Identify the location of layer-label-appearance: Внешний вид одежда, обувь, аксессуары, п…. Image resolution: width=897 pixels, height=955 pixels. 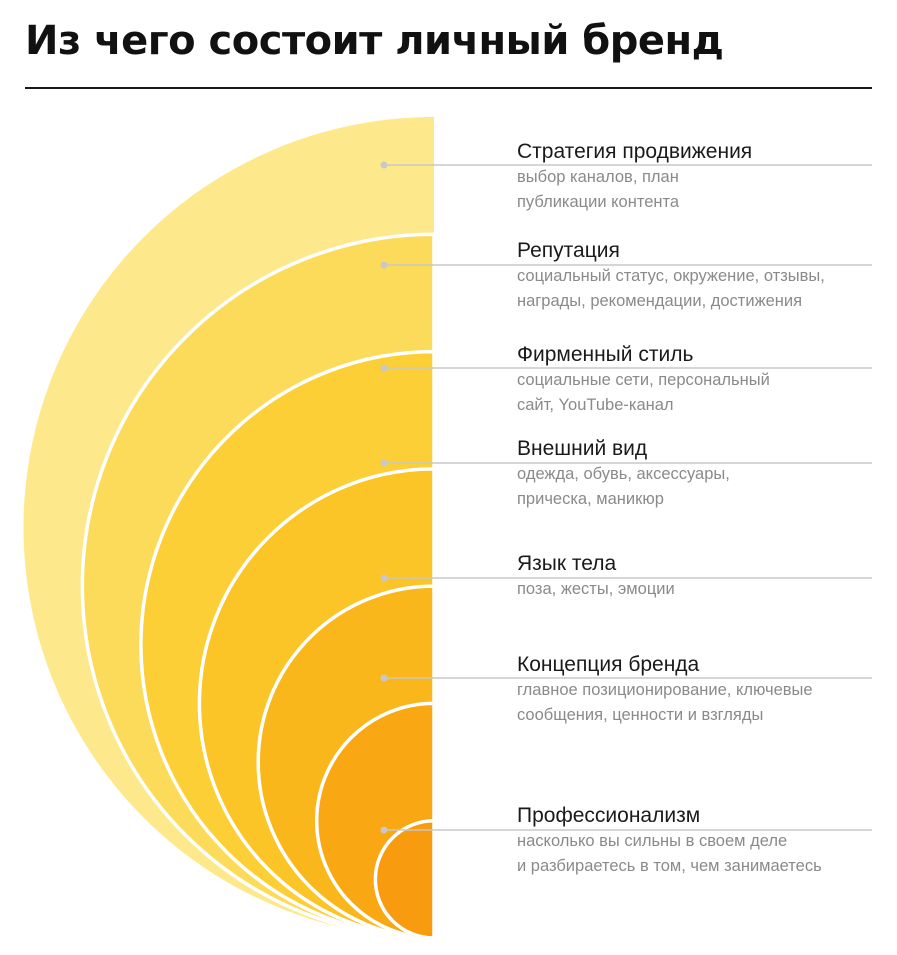
(702, 474).